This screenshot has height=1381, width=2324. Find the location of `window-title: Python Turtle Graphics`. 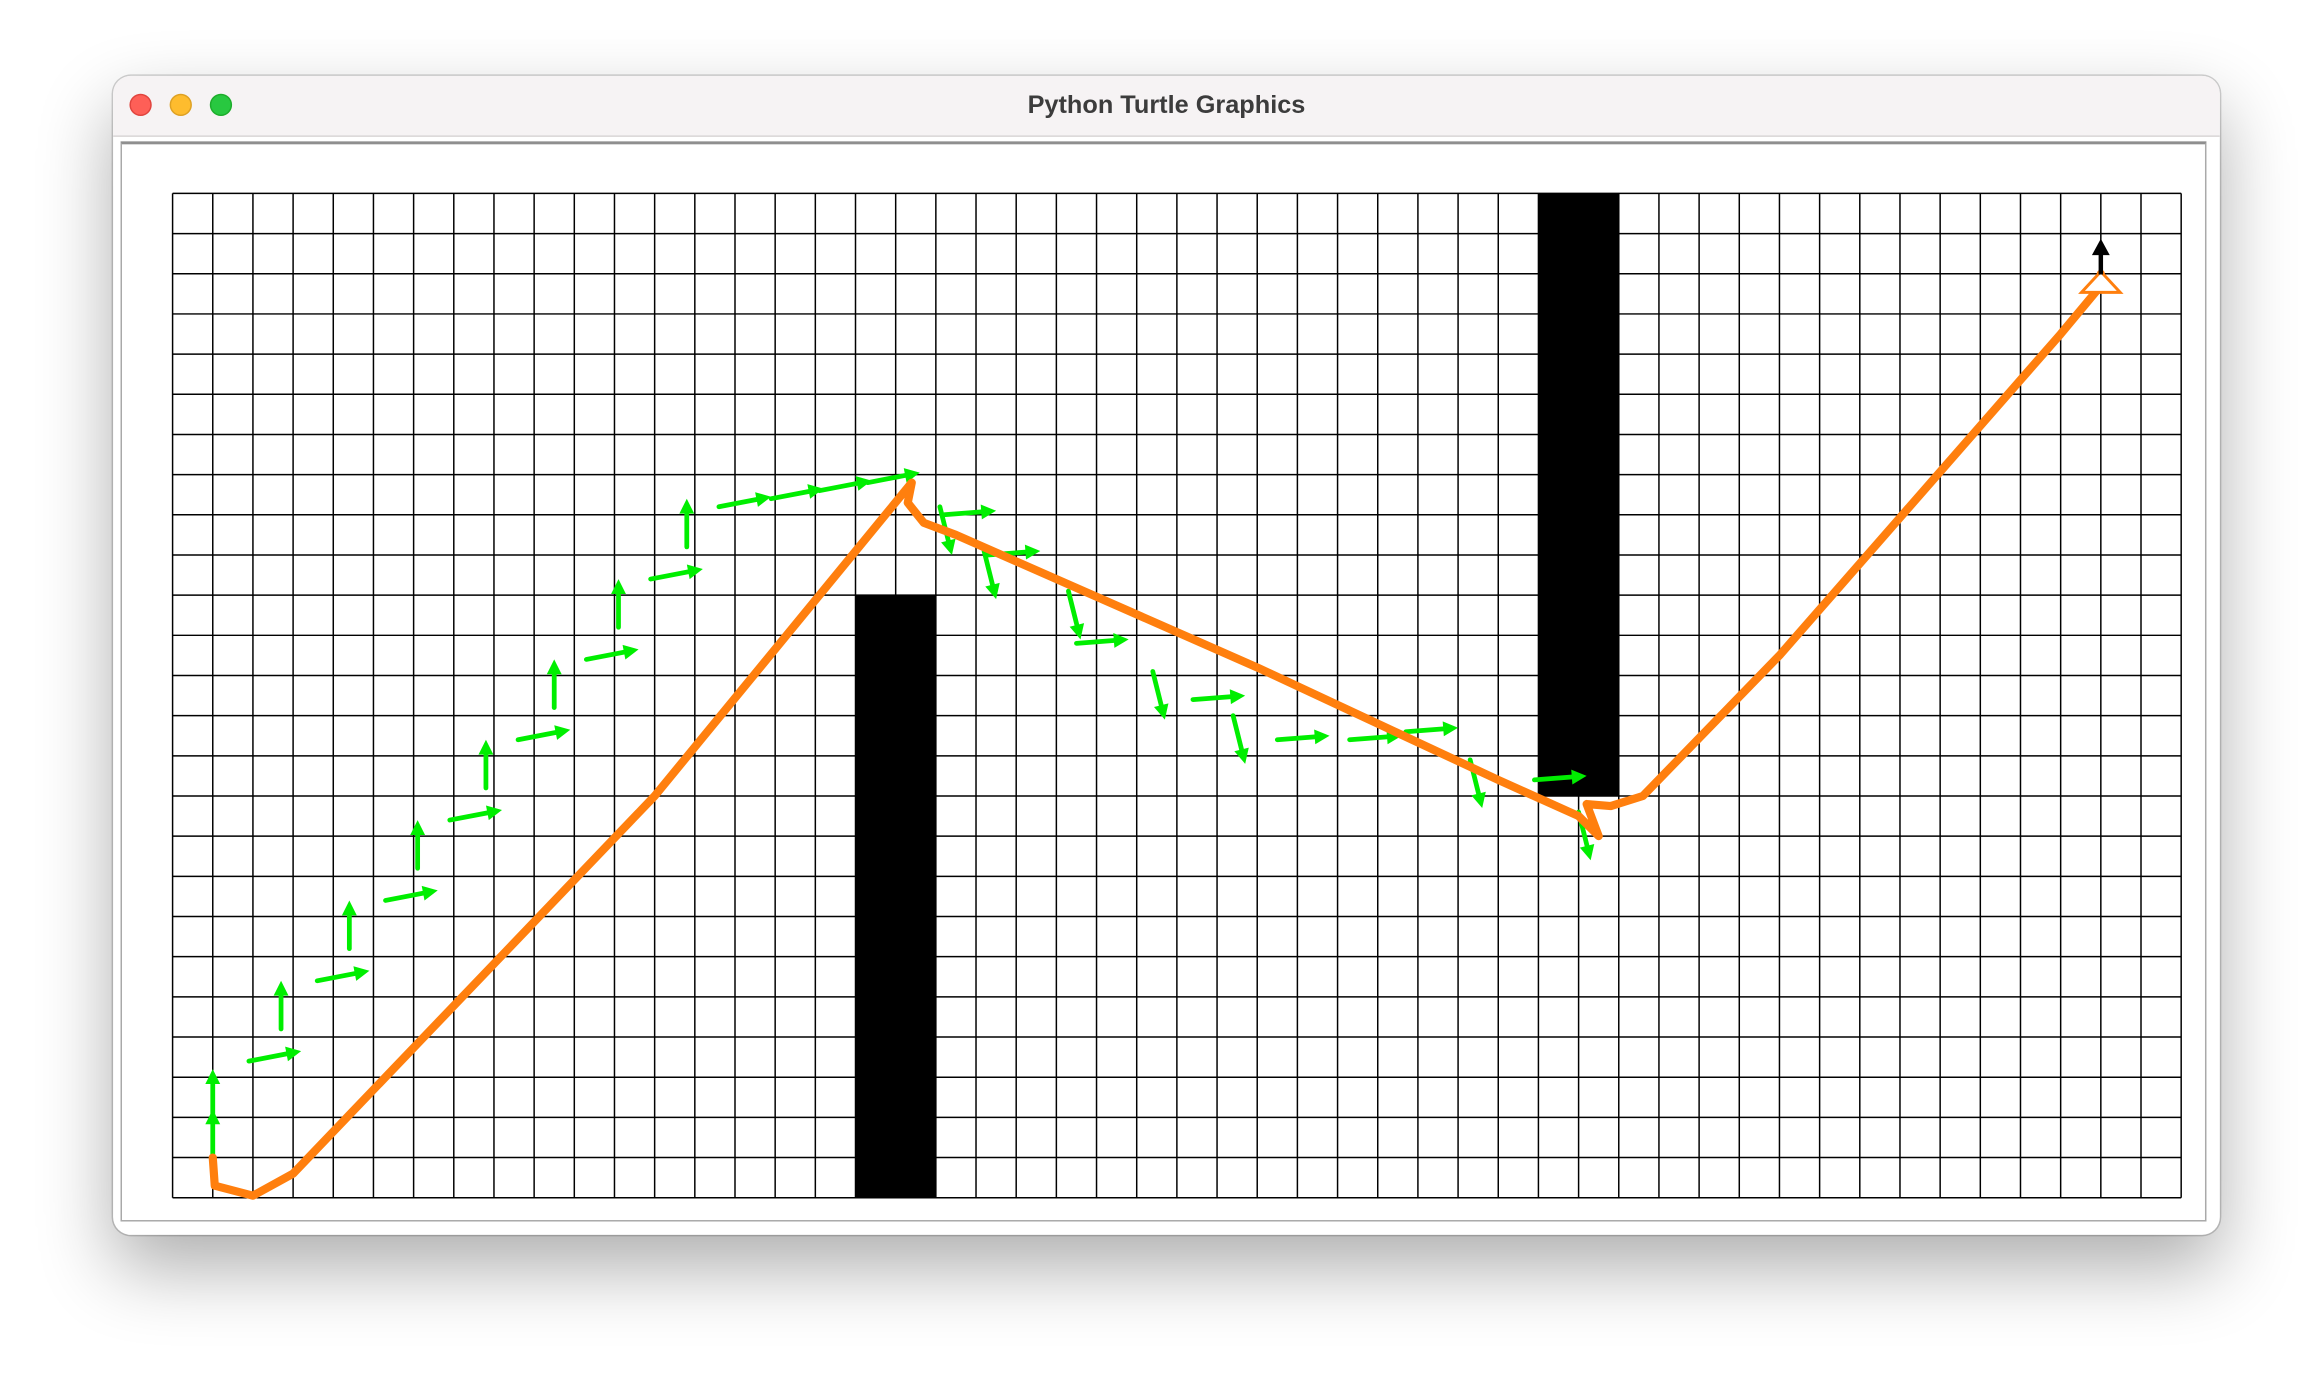

window-title: Python Turtle Graphics is located at coordinates (1166, 105).